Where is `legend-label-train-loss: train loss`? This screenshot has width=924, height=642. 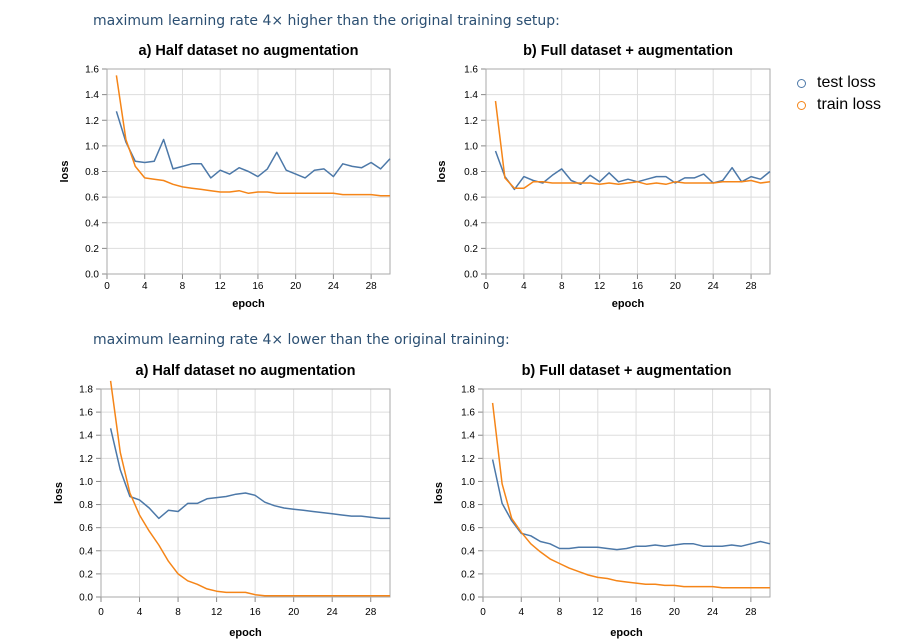 legend-label-train-loss: train loss is located at coordinates (849, 104).